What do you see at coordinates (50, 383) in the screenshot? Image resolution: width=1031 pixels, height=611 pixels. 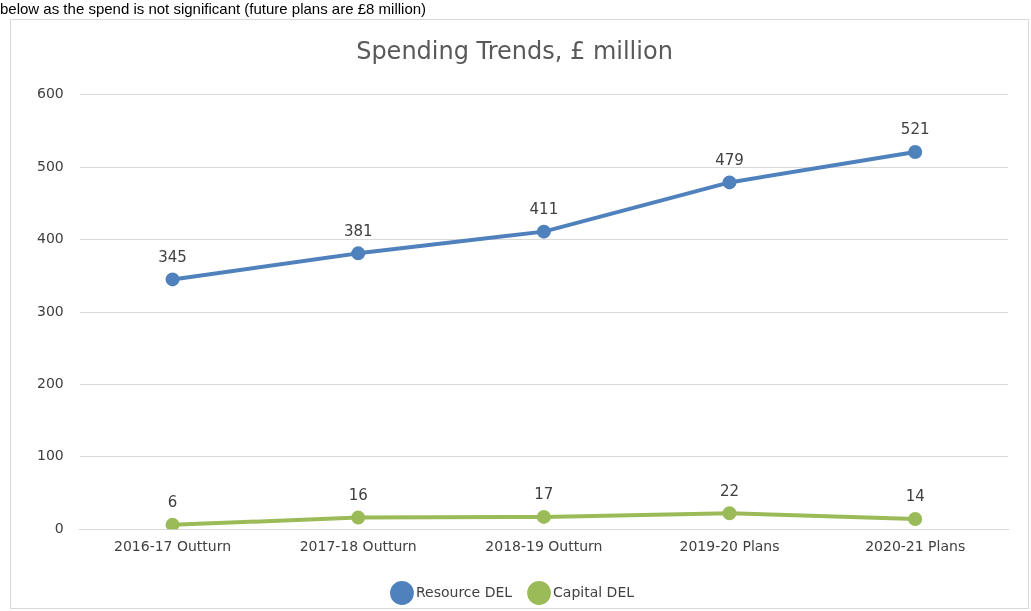 I see `y-tick-label: 200` at bounding box center [50, 383].